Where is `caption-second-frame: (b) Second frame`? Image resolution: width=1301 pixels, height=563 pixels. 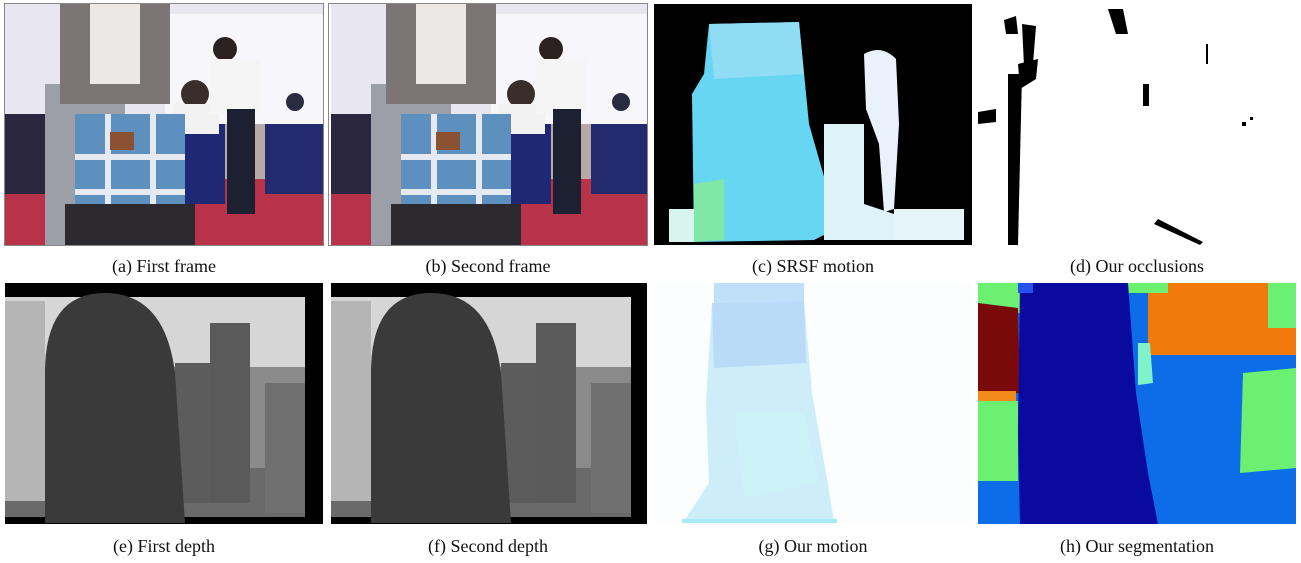 caption-second-frame: (b) Second frame is located at coordinates (488, 266).